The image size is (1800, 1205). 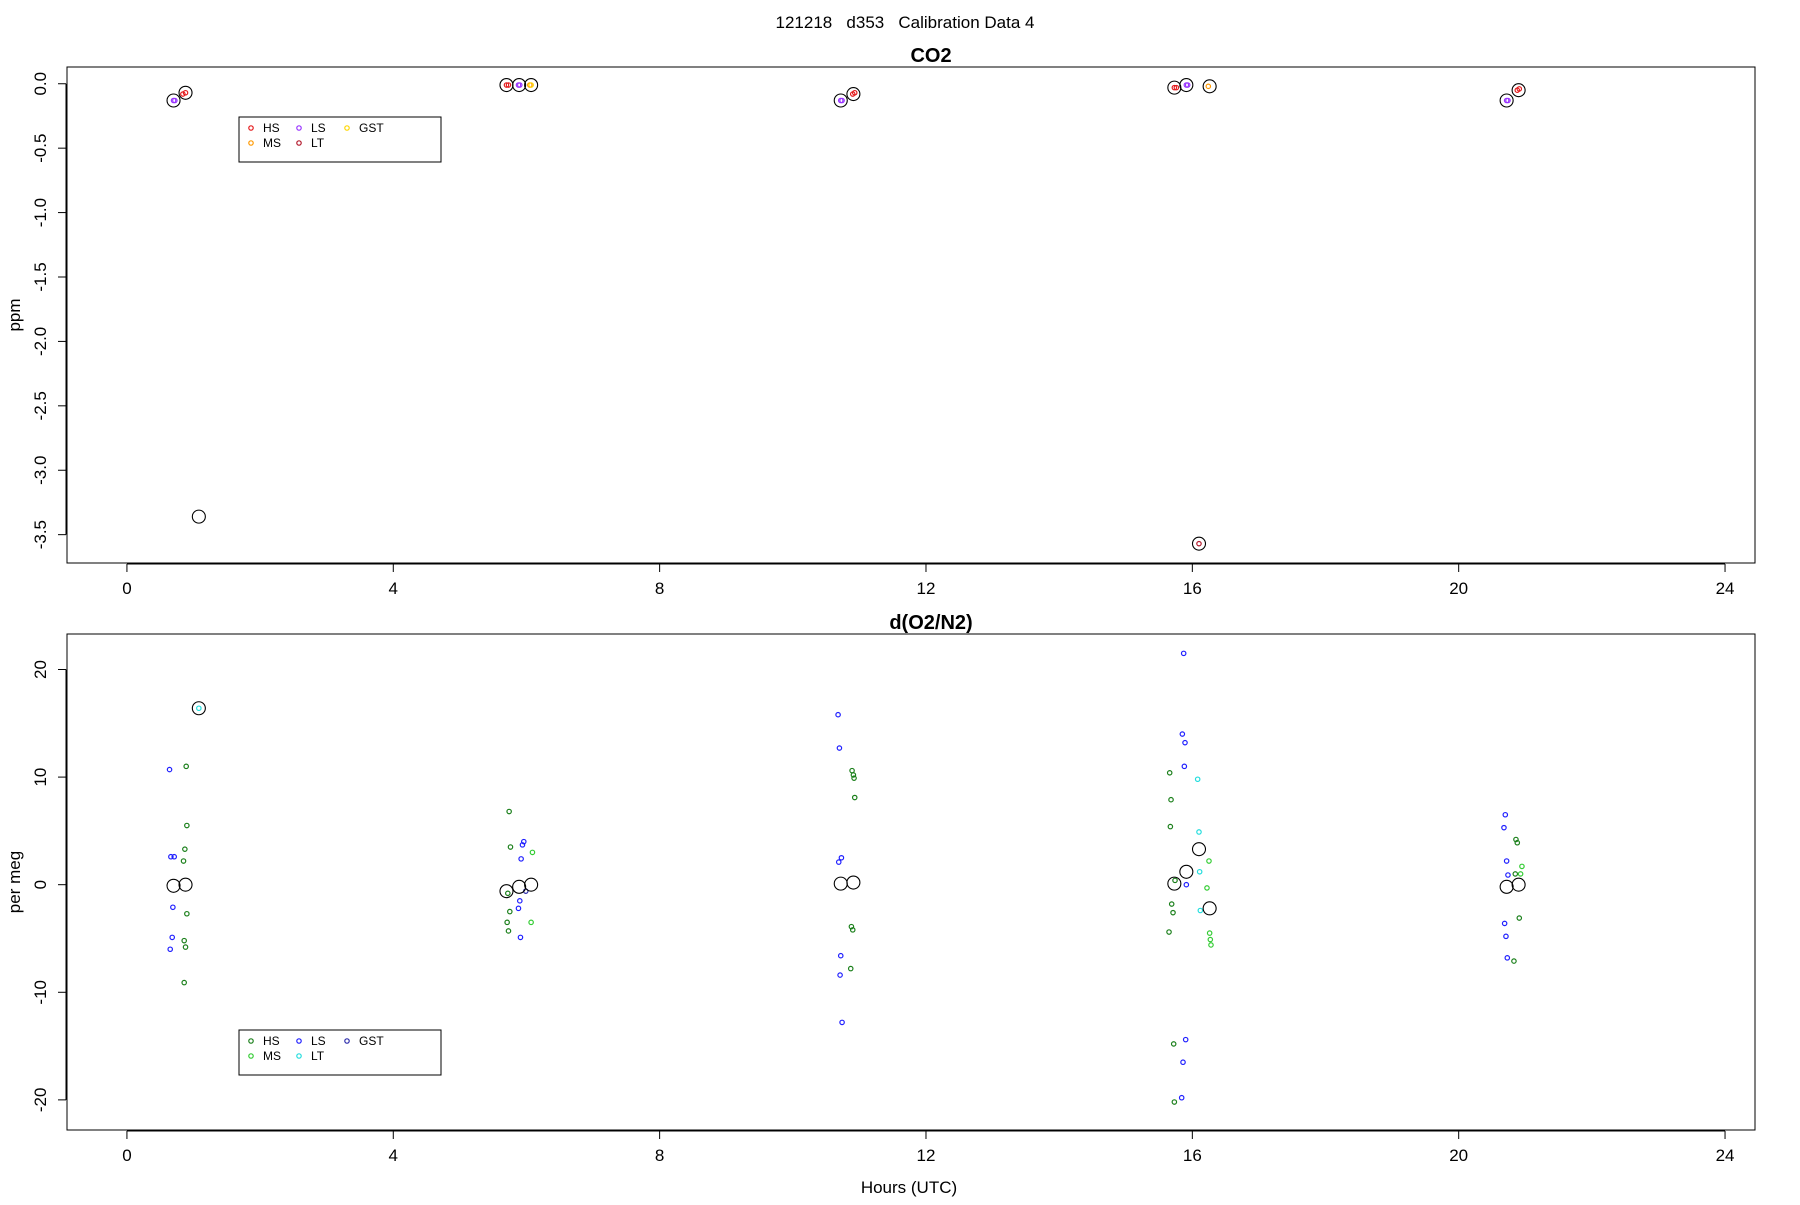 What do you see at coordinates (40, 405) in the screenshot?
I see `co2-y-tick-label: -2.5` at bounding box center [40, 405].